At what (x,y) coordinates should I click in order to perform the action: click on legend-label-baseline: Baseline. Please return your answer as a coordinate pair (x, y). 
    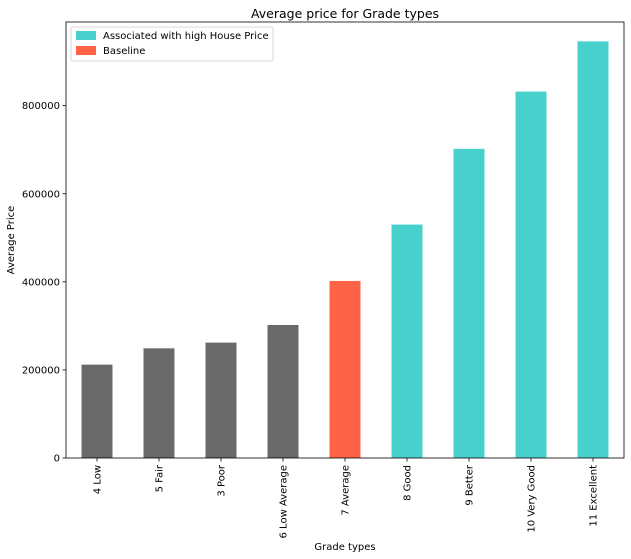
    Looking at the image, I should click on (124, 51).